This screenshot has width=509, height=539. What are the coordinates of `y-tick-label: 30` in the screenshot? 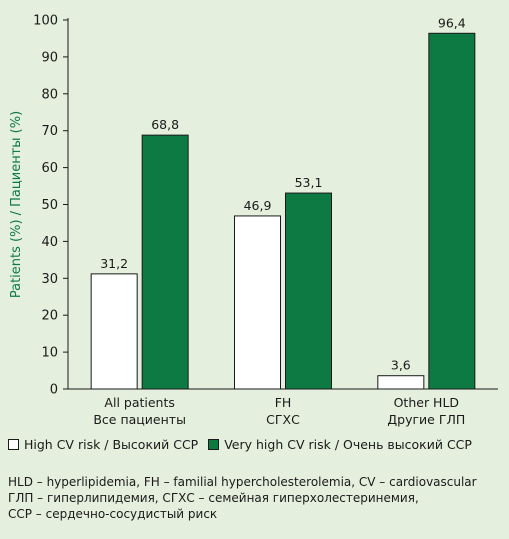 It's located at (49, 279).